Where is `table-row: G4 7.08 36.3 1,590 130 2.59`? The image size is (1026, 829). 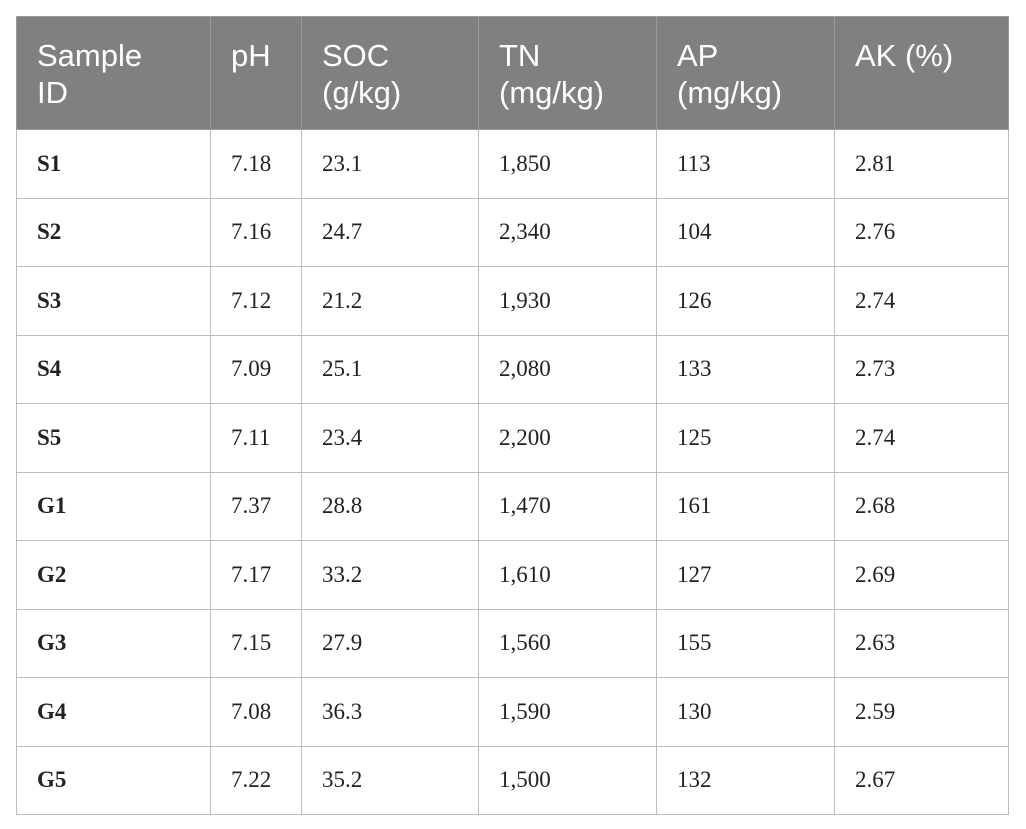
table-row: G4 7.08 36.3 1,590 130 2.59 is located at coordinates (512, 712).